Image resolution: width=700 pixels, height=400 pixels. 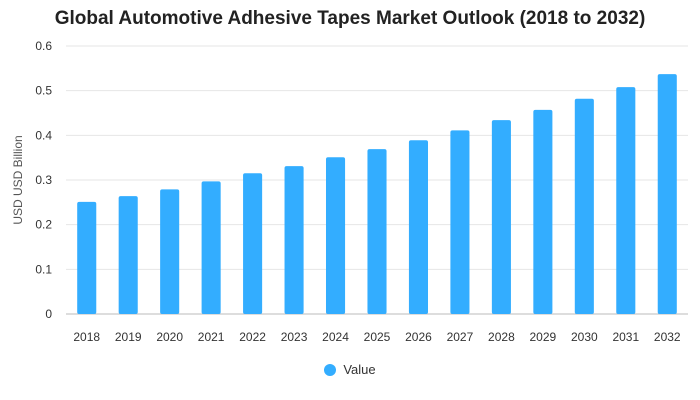 I want to click on y-tick-label: 0.6, so click(x=43, y=46).